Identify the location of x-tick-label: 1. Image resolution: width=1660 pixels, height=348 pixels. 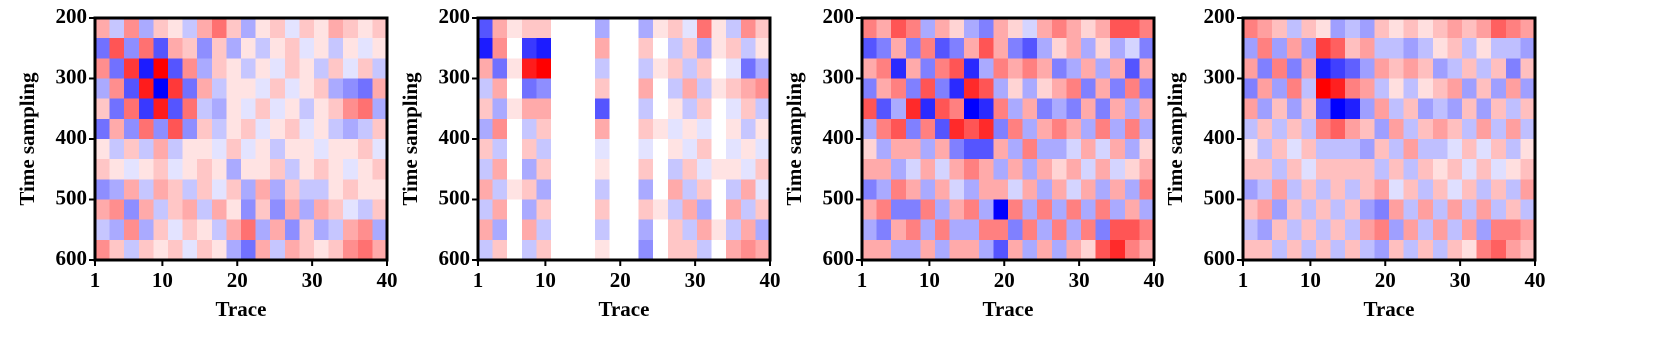
(95, 280).